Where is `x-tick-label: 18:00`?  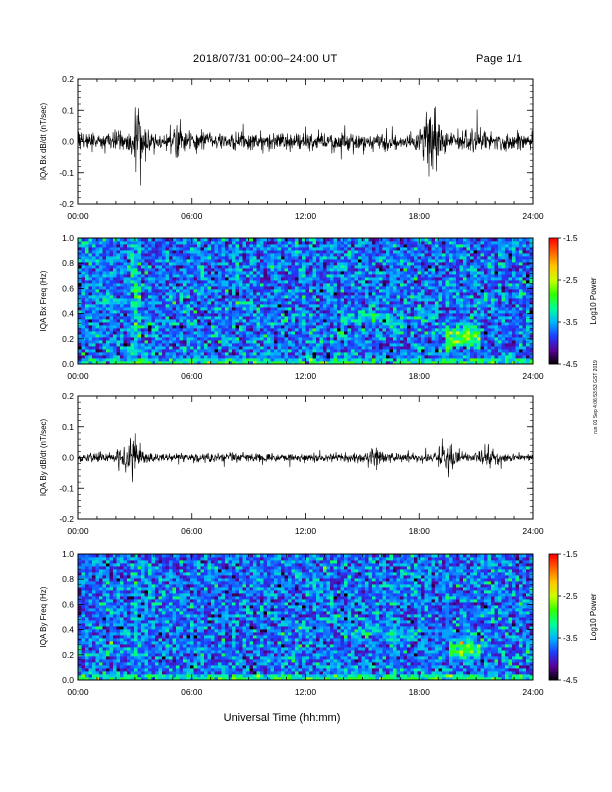
x-tick-label: 18:00 is located at coordinates (420, 216).